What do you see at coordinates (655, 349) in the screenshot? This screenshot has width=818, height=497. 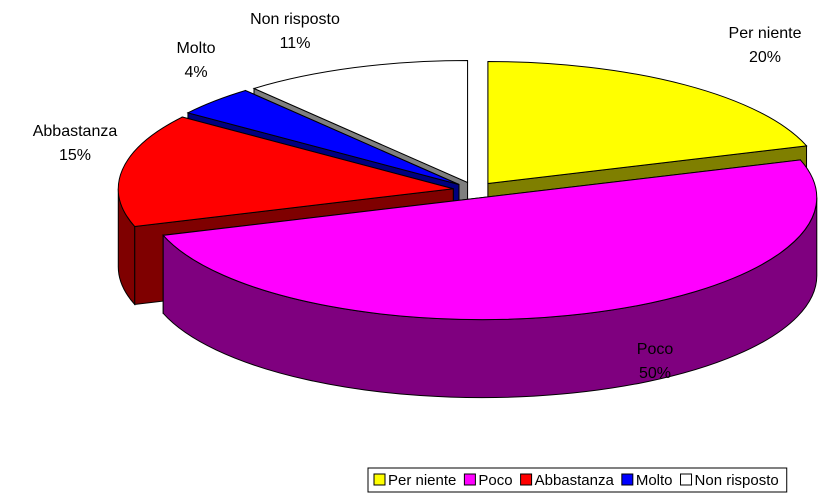 I see `slice-label: Poco` at bounding box center [655, 349].